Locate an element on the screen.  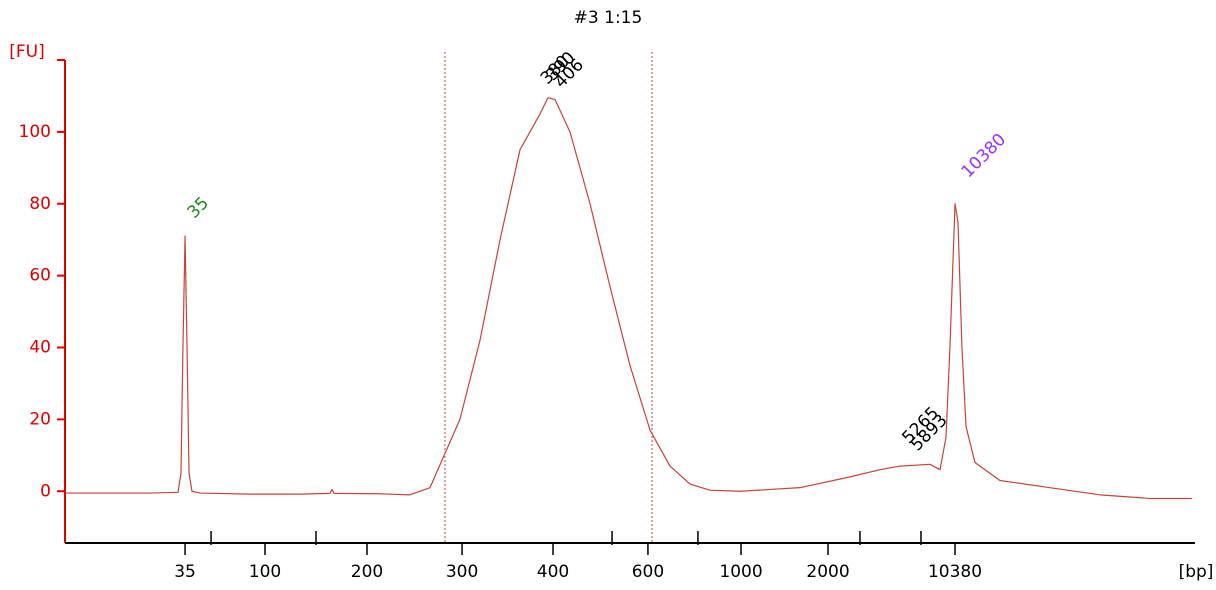
x-tick-label: 200 is located at coordinates (367, 572).